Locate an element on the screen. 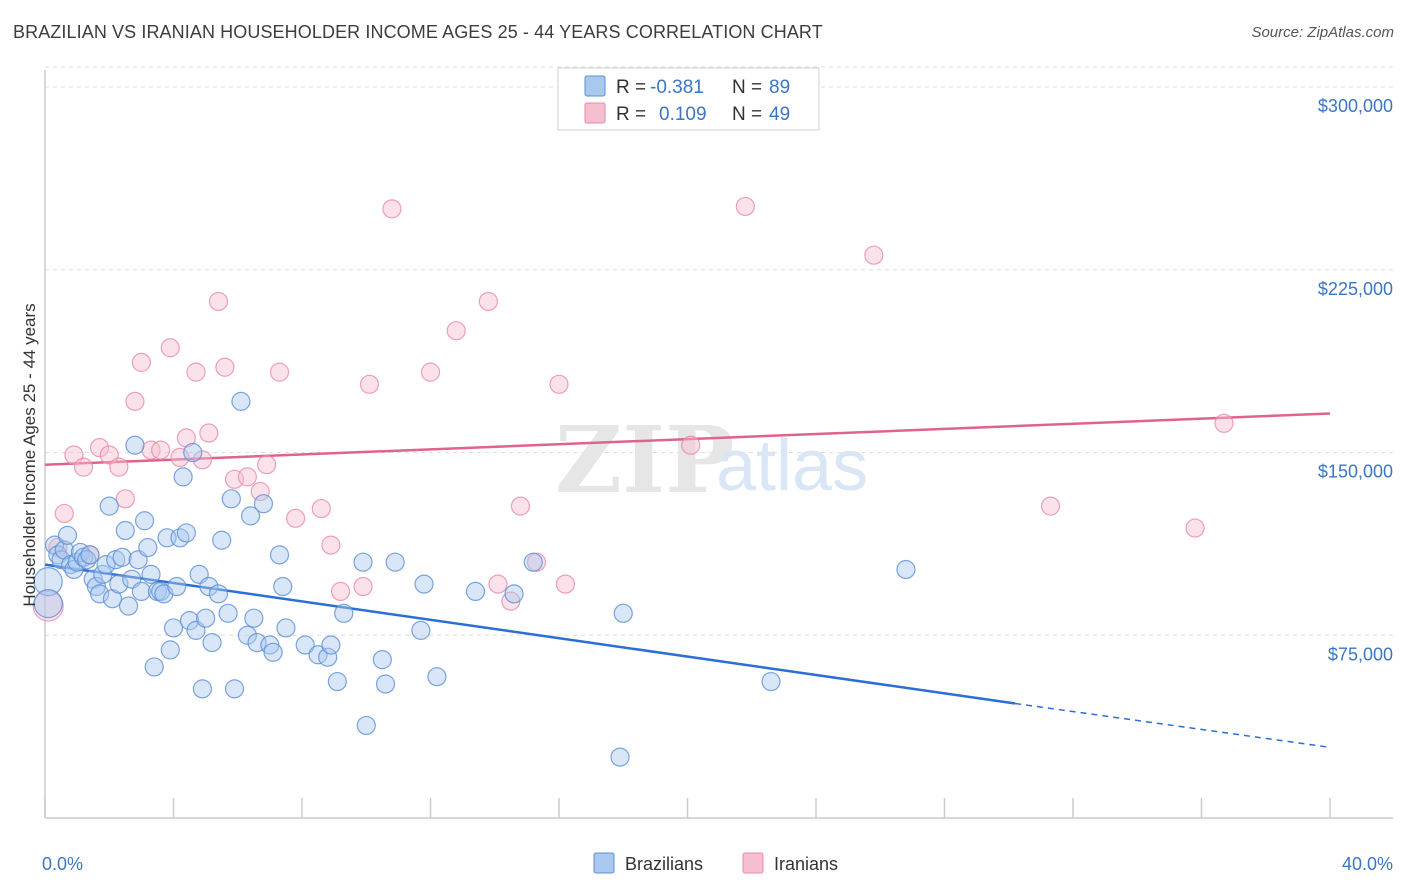  y-tick-label: $300,000 is located at coordinates (1355, 106).